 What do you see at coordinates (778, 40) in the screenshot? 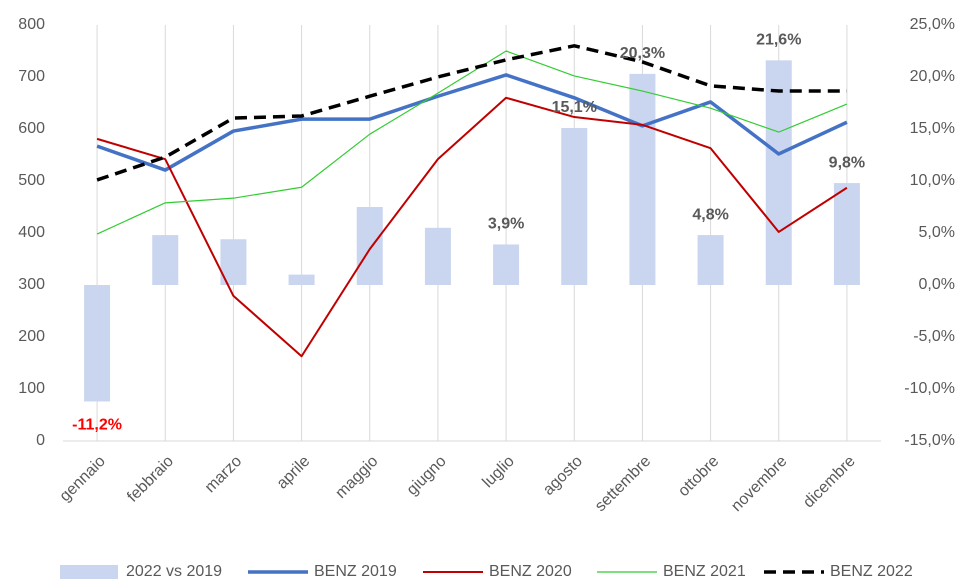
I see `data-label: 21,6%` at bounding box center [778, 40].